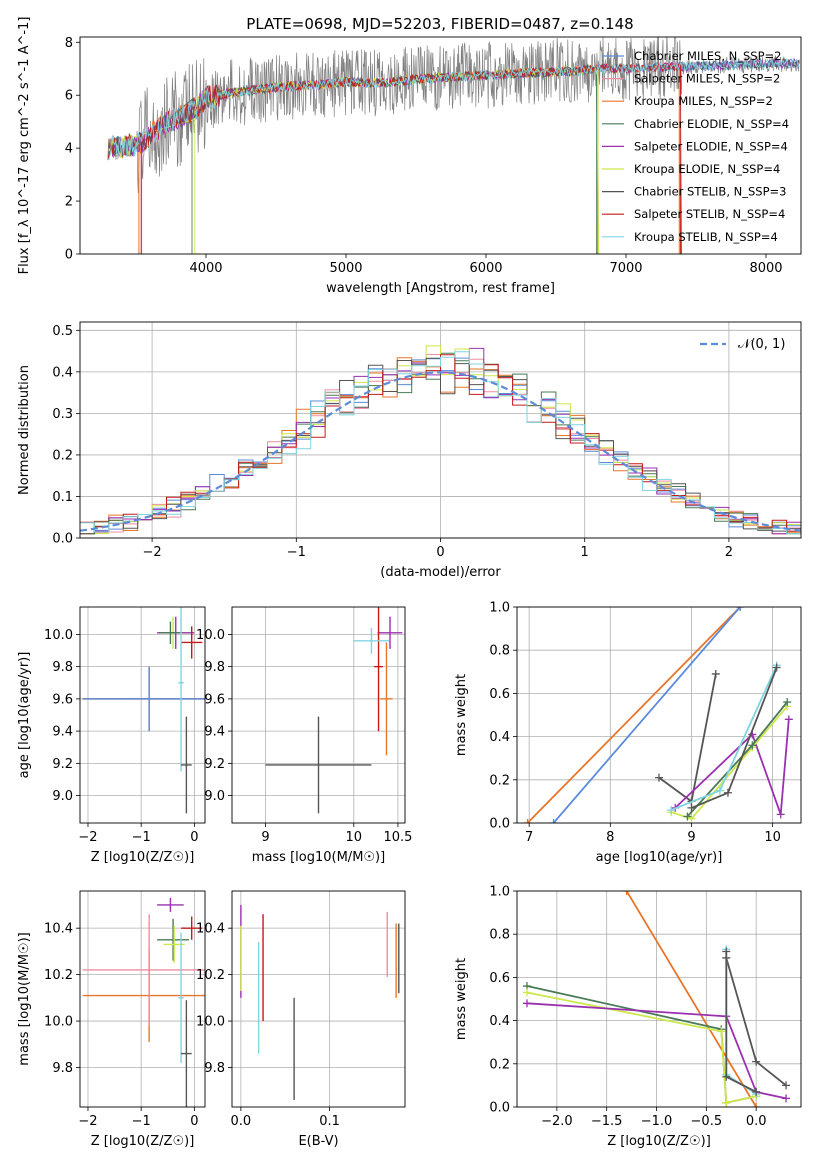 The height and width of the screenshot is (1170, 819). I want to click on x-tick-label: 9, so click(265, 837).